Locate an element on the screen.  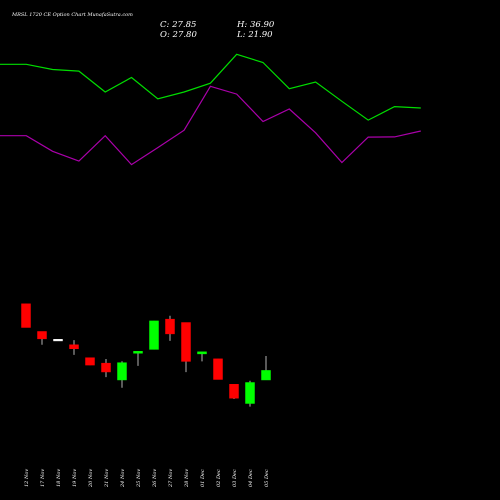
date-tick-label: 19 Nov is located at coordinates (75, 478).